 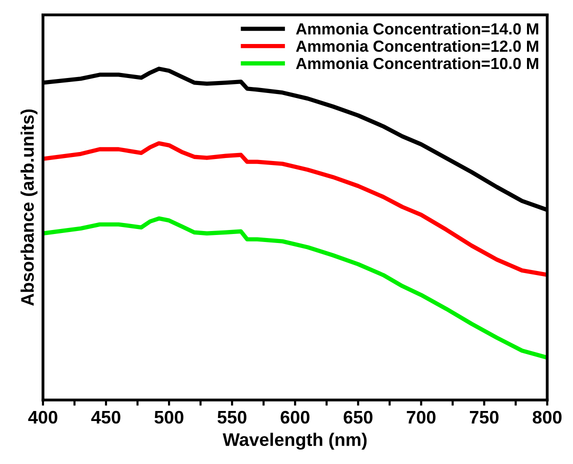 What do you see at coordinates (484, 417) in the screenshot?
I see `x-tick-label: 750` at bounding box center [484, 417].